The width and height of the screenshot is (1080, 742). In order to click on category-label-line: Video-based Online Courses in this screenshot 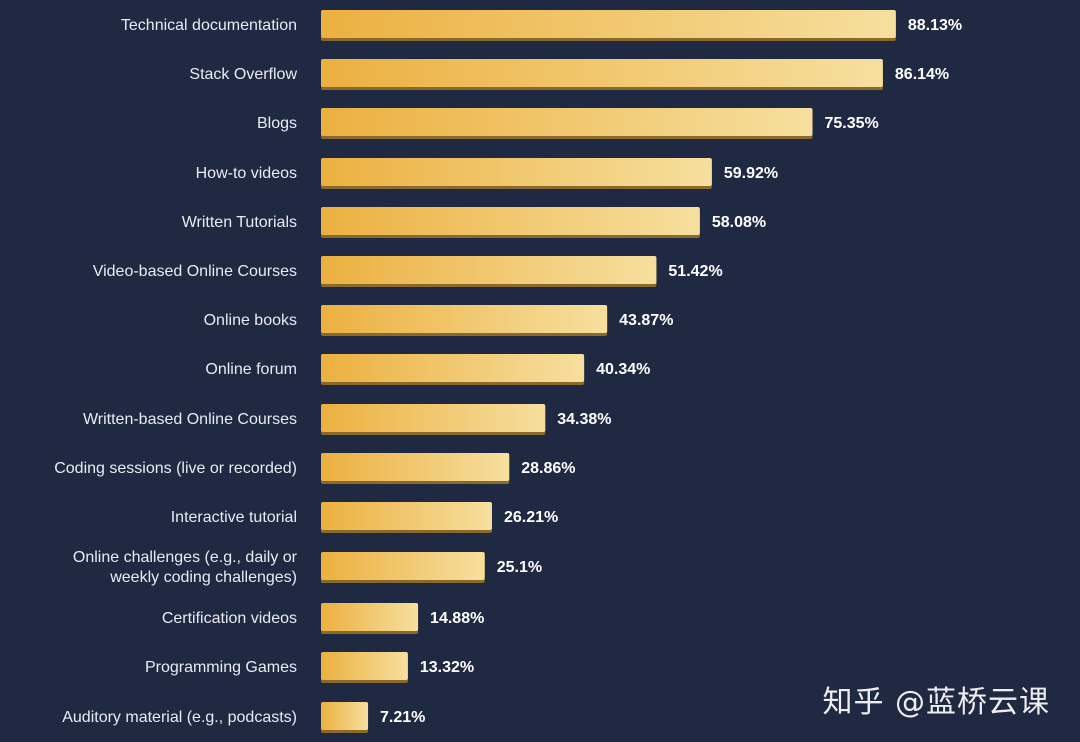, I will do `click(195, 271)`.